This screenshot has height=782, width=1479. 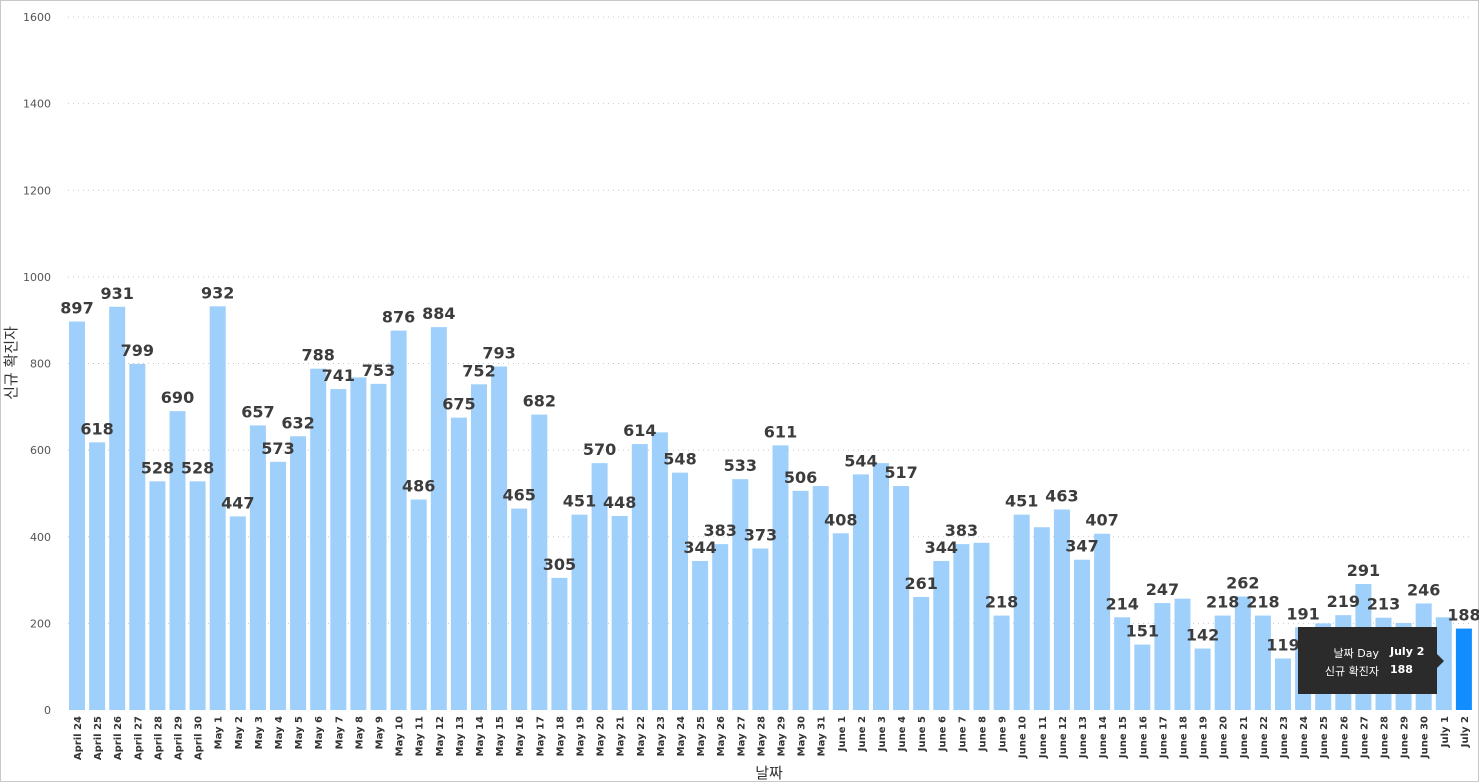 I want to click on tooltip-value-cases: 188, so click(x=1401, y=669).